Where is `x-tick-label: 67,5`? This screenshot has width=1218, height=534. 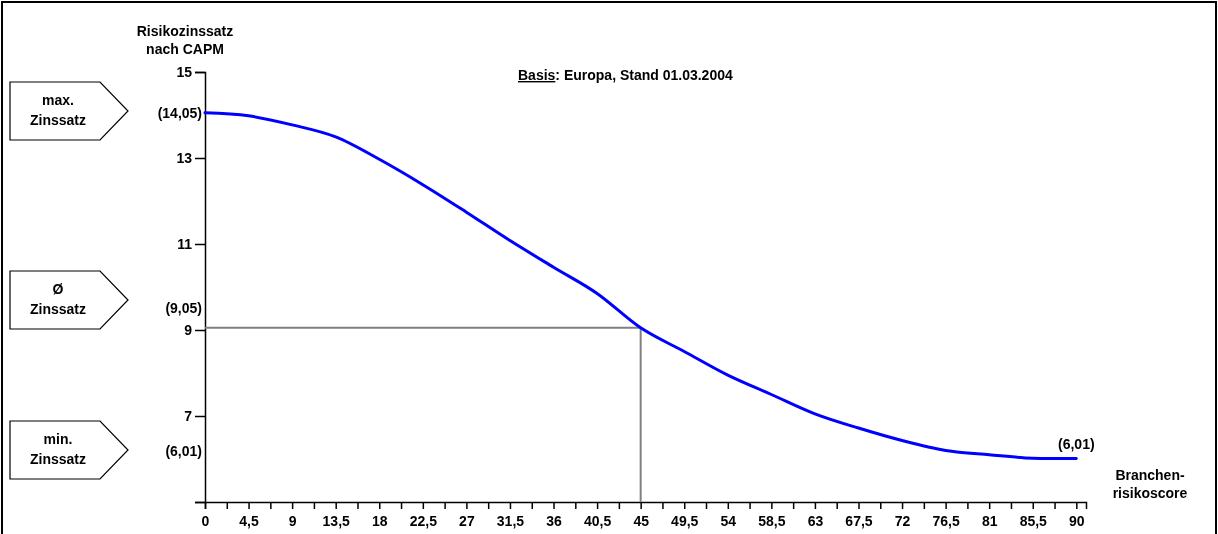 x-tick-label: 67,5 is located at coordinates (859, 521).